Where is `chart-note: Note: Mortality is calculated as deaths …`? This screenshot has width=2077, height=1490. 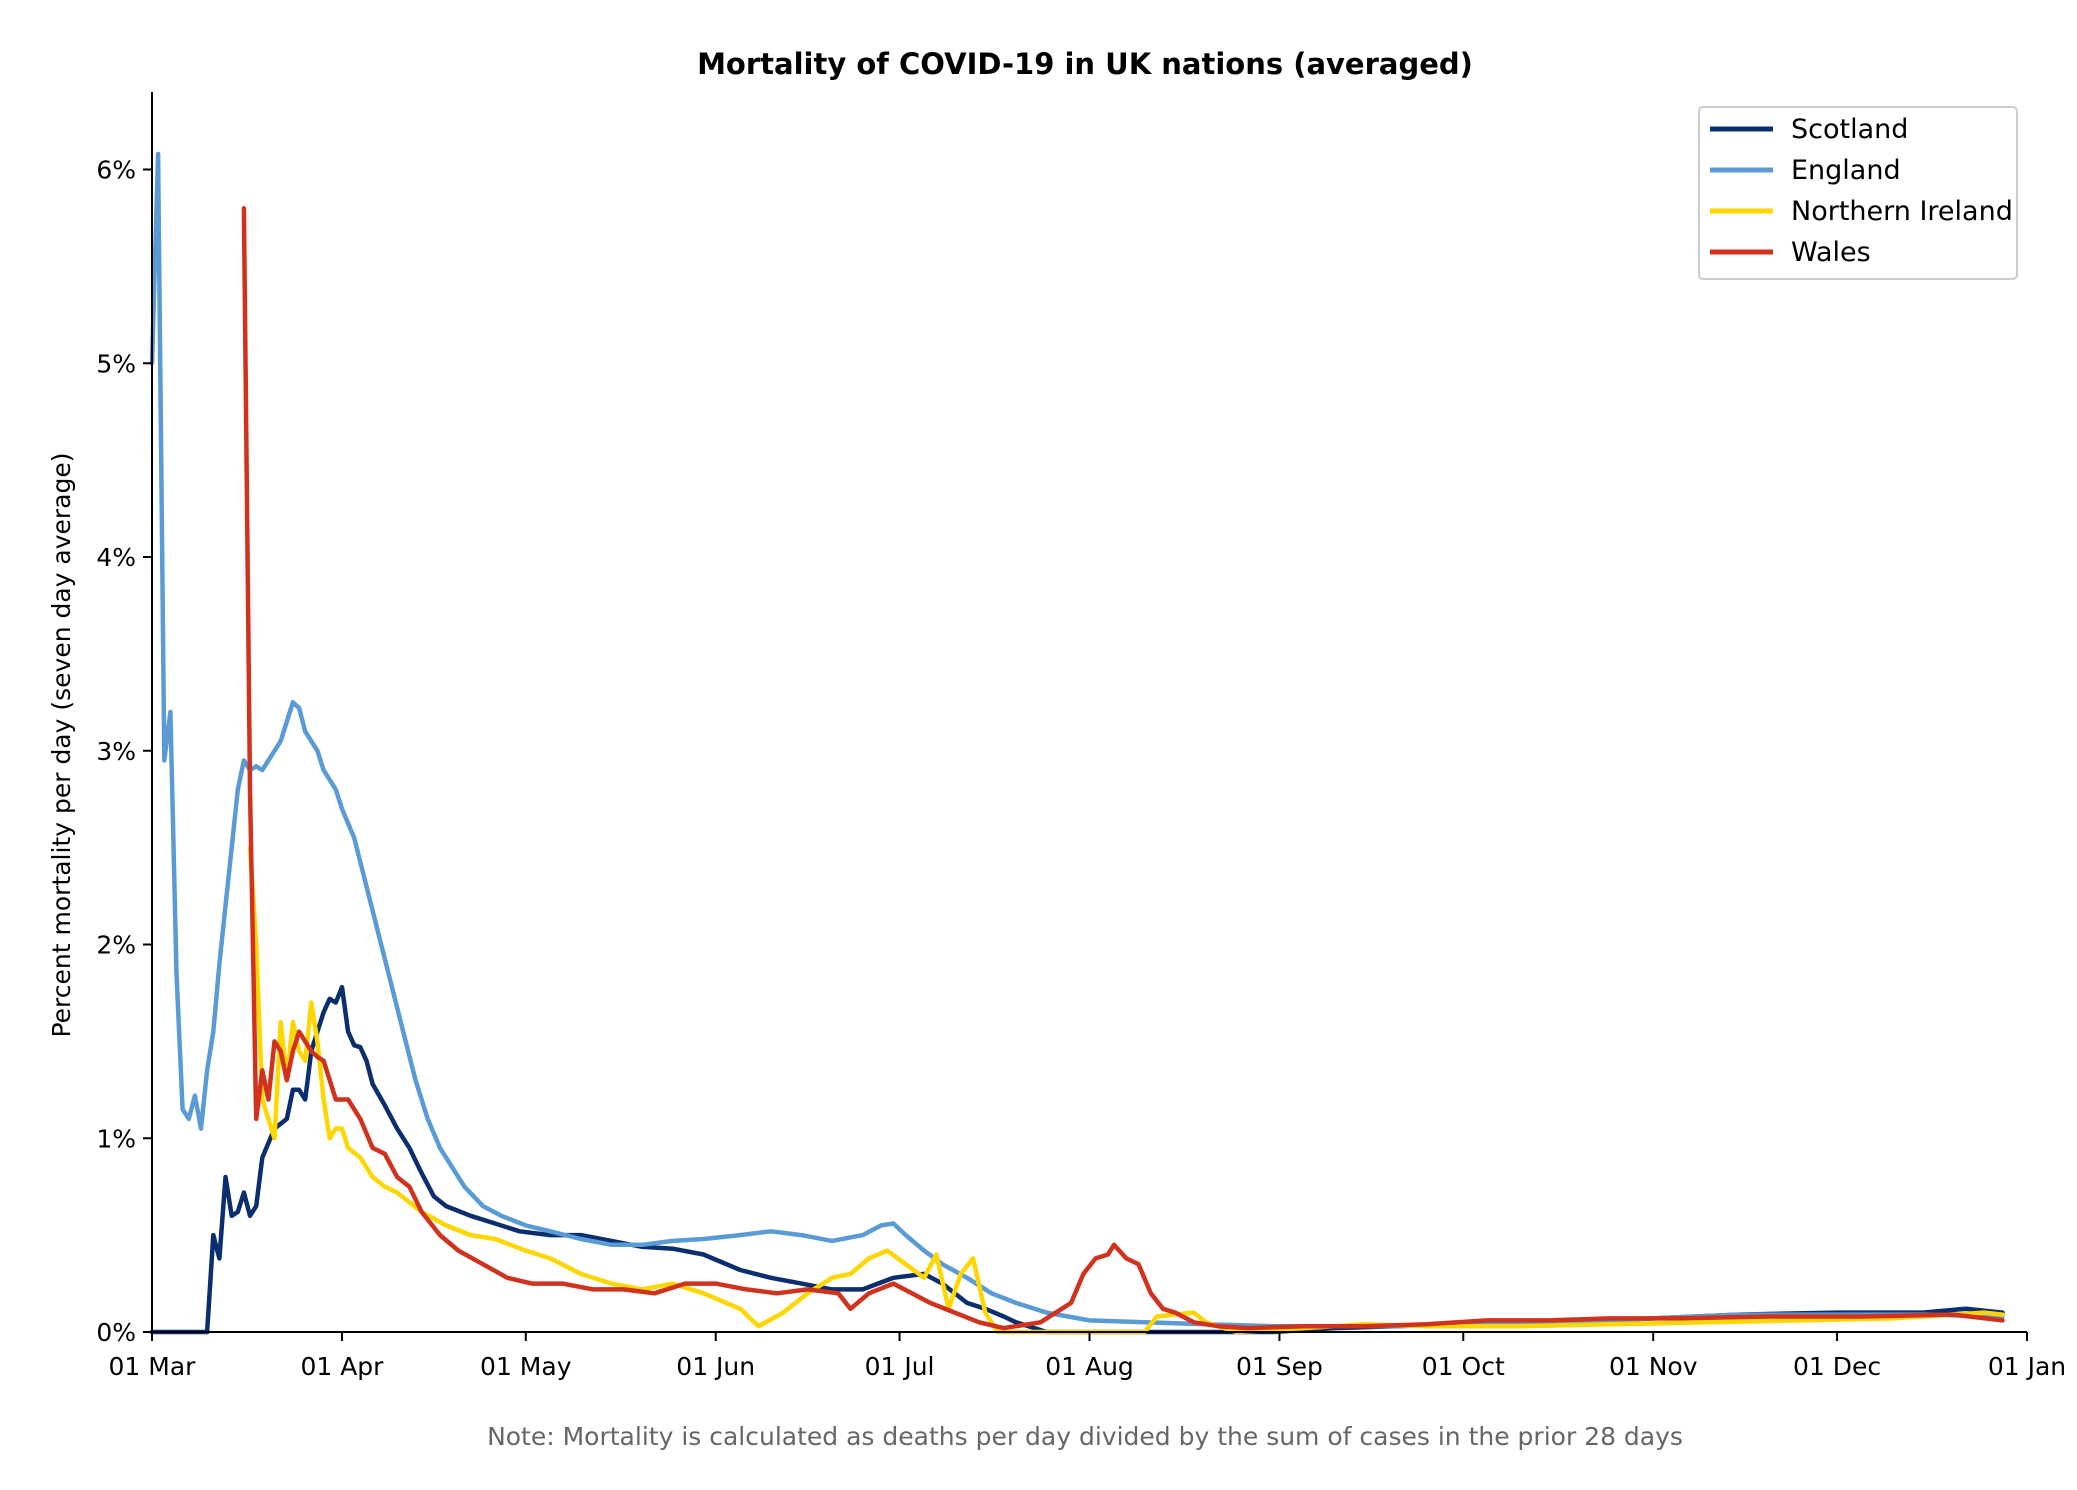 chart-note: Note: Mortality is calculated as deaths … is located at coordinates (1085, 1436).